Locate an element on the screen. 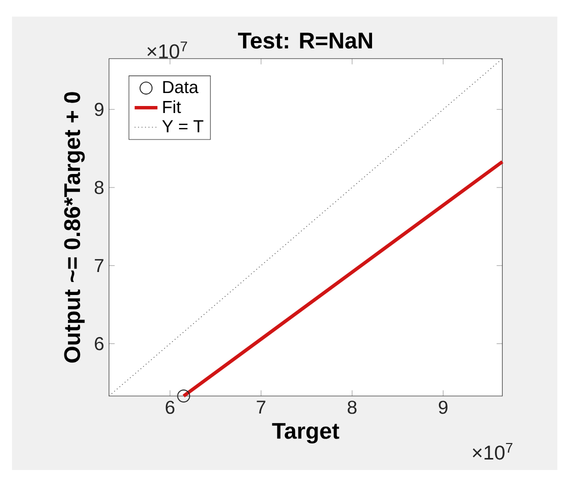 The width and height of the screenshot is (570, 486). x-tick-label: 6 is located at coordinates (170, 407).